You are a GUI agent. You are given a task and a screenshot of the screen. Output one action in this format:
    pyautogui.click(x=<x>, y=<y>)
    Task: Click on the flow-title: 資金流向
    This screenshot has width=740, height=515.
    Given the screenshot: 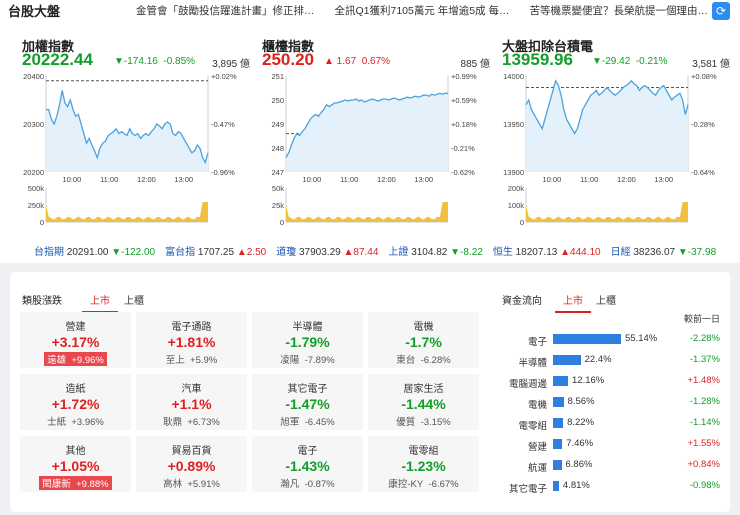 What is the action you would take?
    pyautogui.click(x=522, y=301)
    